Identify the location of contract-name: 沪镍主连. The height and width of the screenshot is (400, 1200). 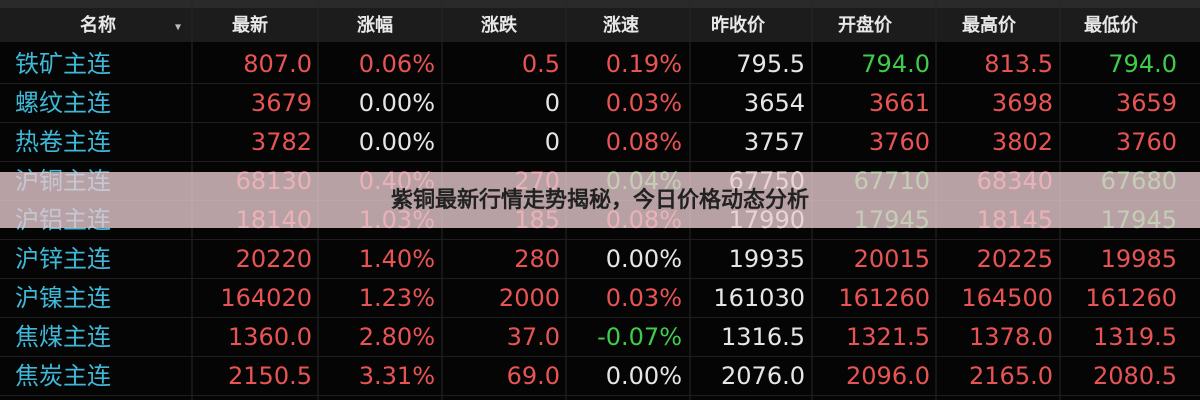
(63, 298).